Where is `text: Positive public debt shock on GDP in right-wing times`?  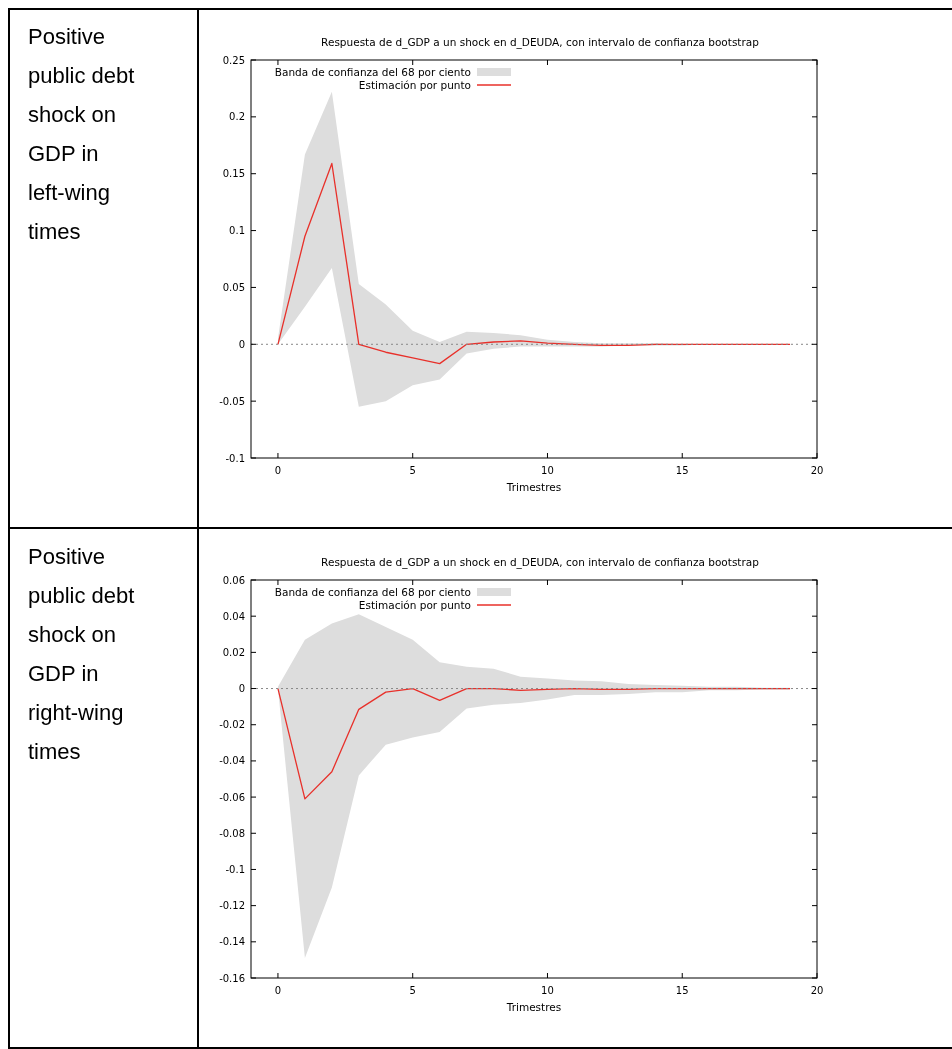 text: Positive public debt shock on GDP in right-wing times is located at coordinates (81, 654).